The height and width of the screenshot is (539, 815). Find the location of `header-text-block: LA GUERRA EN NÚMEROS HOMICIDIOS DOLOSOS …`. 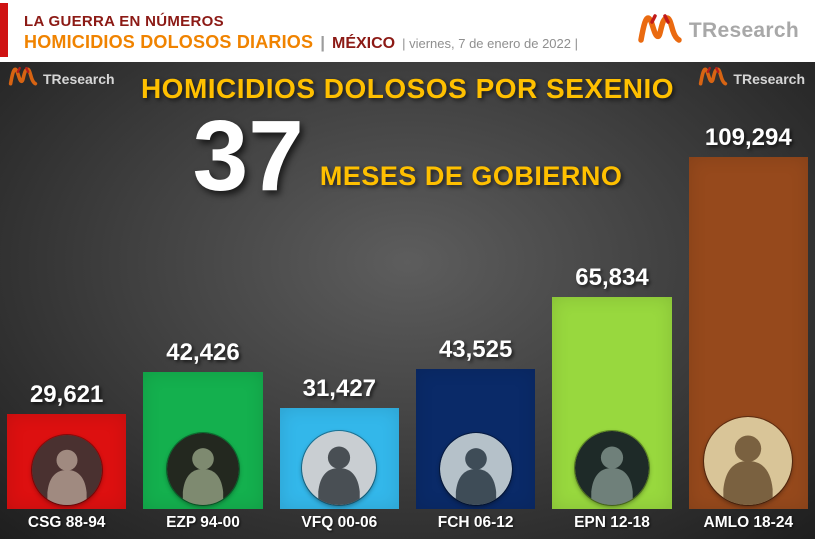

header-text-block: LA GUERRA EN NÚMEROS HOMICIDIOS DOLOSOS … is located at coordinates (318, 31).